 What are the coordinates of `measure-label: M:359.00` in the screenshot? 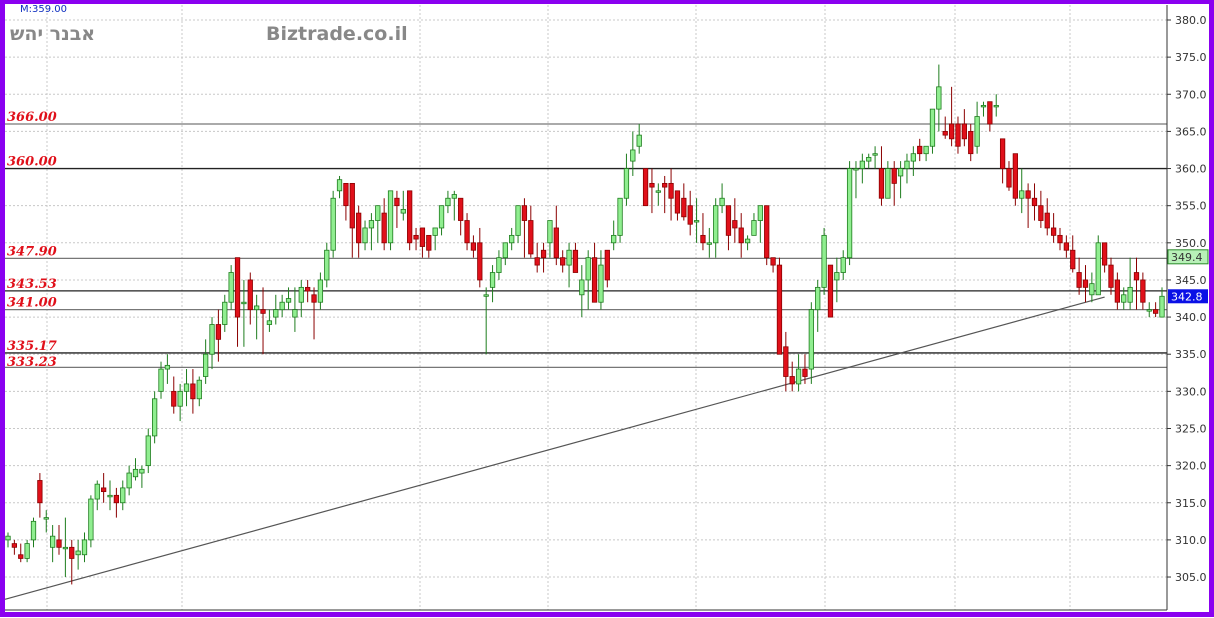 It's located at (43, 9).